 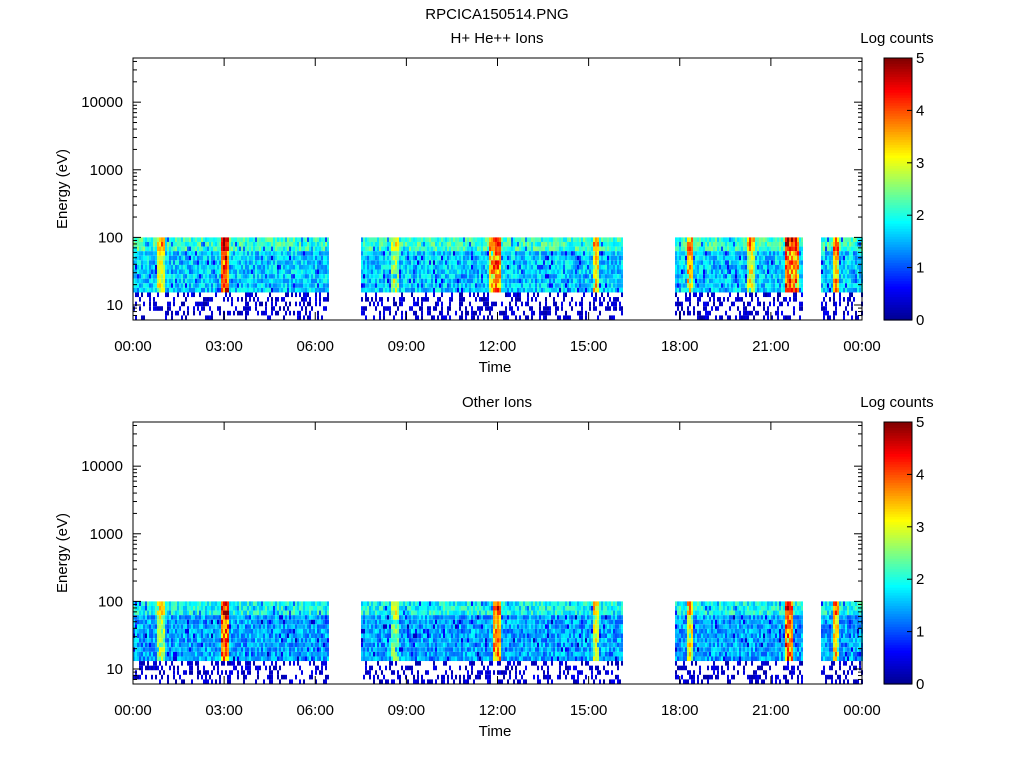 What do you see at coordinates (771, 346) in the screenshot?
I see `x-tick-label: 21:00` at bounding box center [771, 346].